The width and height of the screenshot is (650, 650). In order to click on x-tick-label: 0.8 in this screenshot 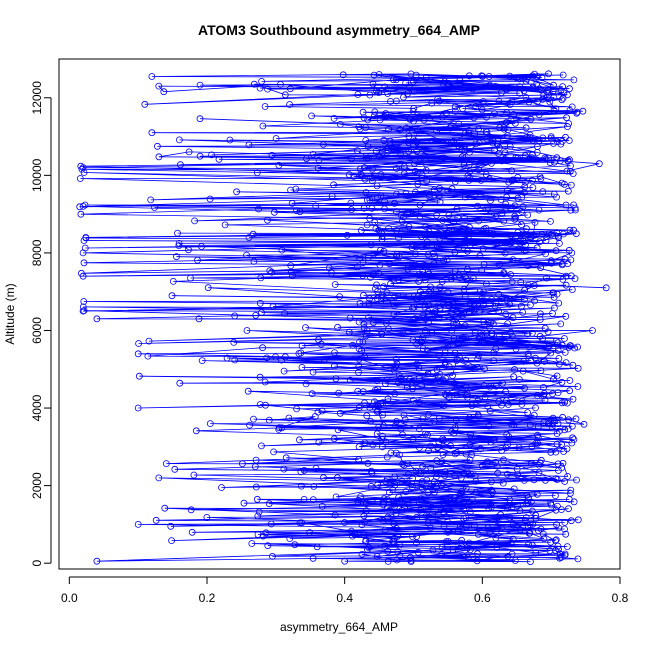, I will do `click(620, 598)`.